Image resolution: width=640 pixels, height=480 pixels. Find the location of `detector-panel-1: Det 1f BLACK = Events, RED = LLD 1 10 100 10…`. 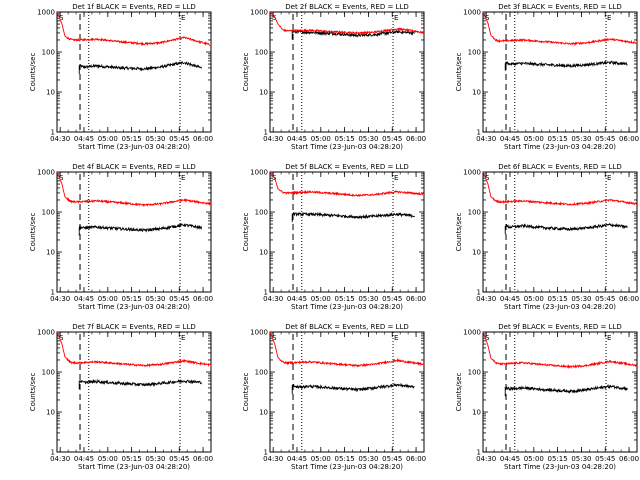

detector-panel-1: Det 1f BLACK = Events, RED = LLD 1 10 100 10… is located at coordinates (121, 77).